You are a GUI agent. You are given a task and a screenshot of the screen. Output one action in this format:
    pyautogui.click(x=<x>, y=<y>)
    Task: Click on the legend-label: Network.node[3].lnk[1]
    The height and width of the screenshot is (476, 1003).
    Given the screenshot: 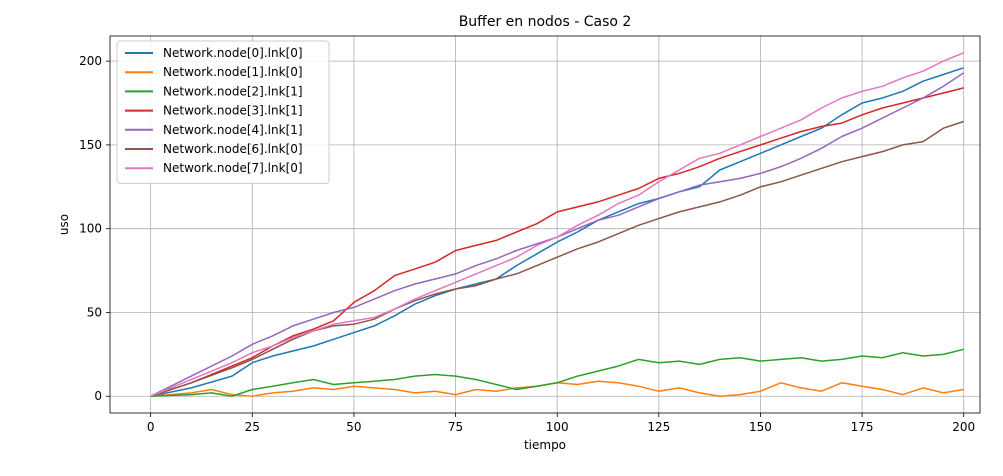 What is the action you would take?
    pyautogui.click(x=233, y=111)
    